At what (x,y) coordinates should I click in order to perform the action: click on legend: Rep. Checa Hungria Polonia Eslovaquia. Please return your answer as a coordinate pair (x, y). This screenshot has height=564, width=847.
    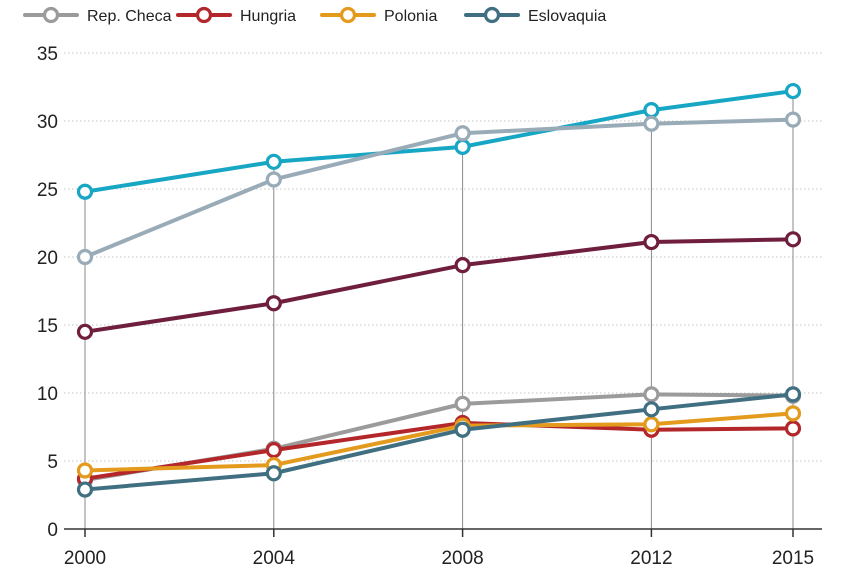
    Looking at the image, I should click on (314, 15).